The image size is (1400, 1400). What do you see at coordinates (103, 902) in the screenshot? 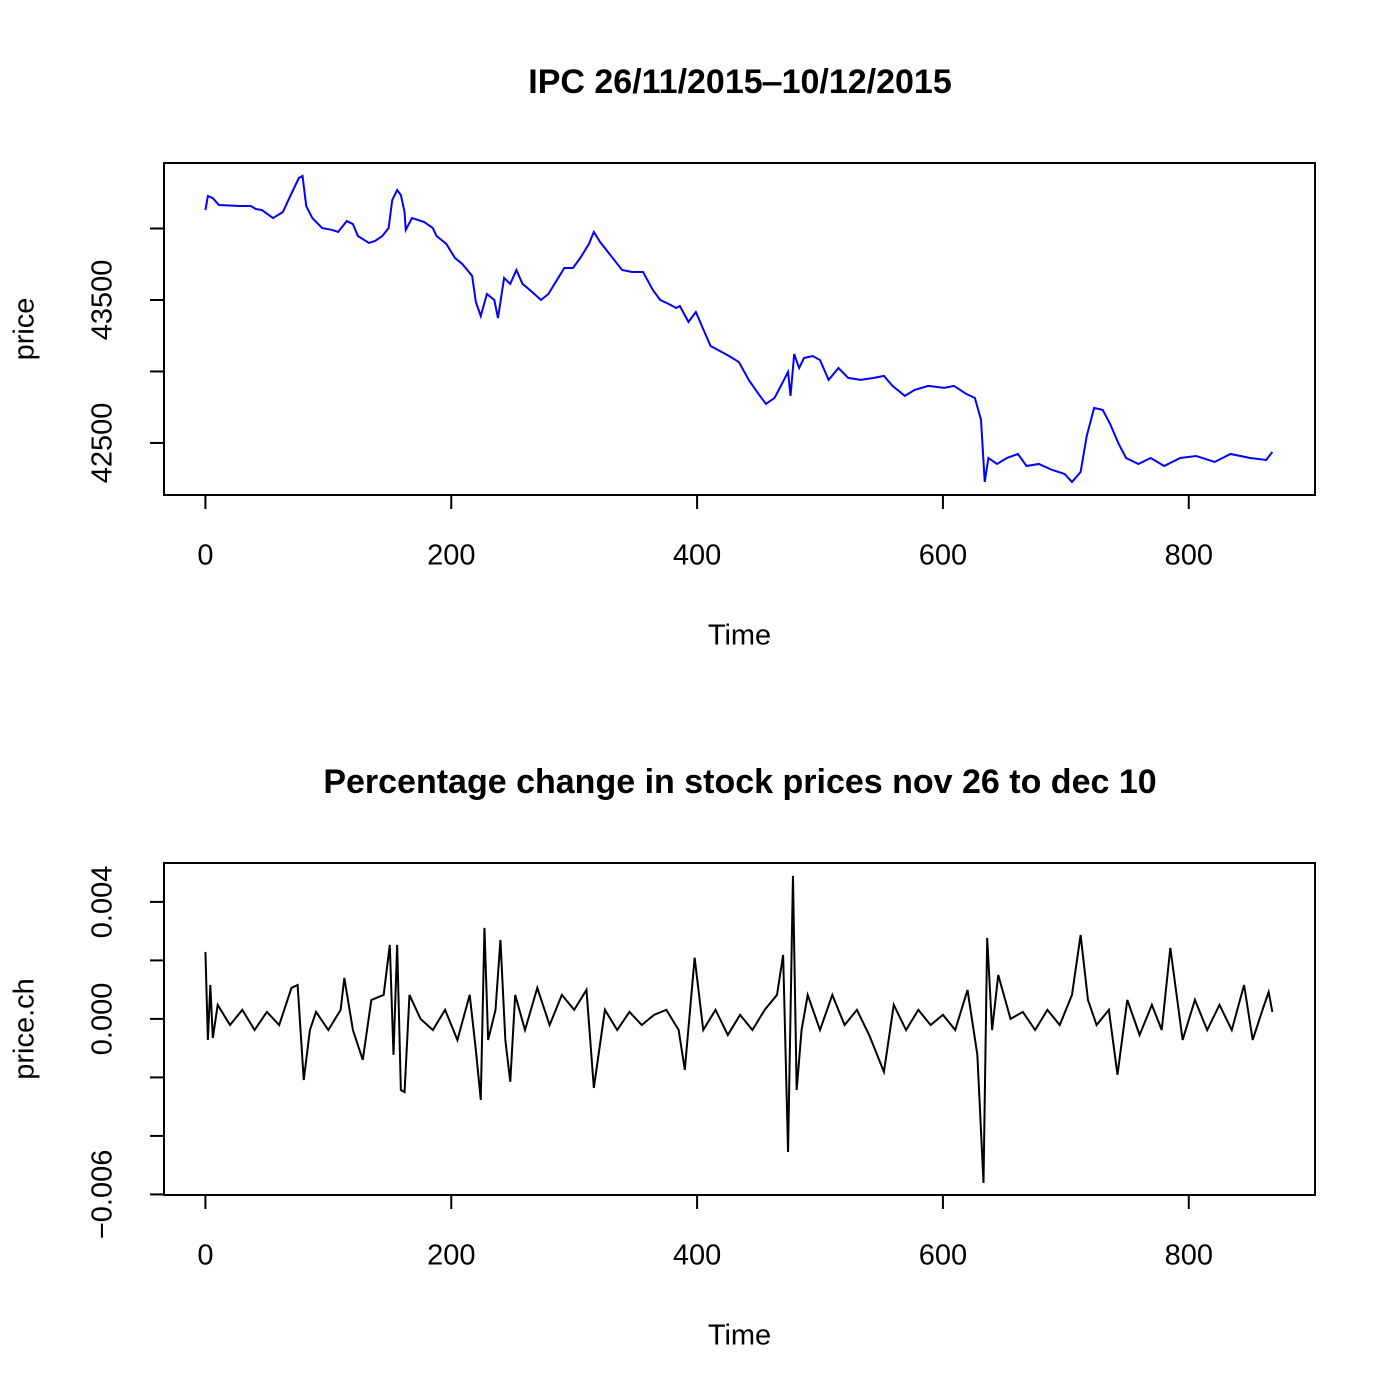
I see `y-tick-label: 0.004` at bounding box center [103, 902].